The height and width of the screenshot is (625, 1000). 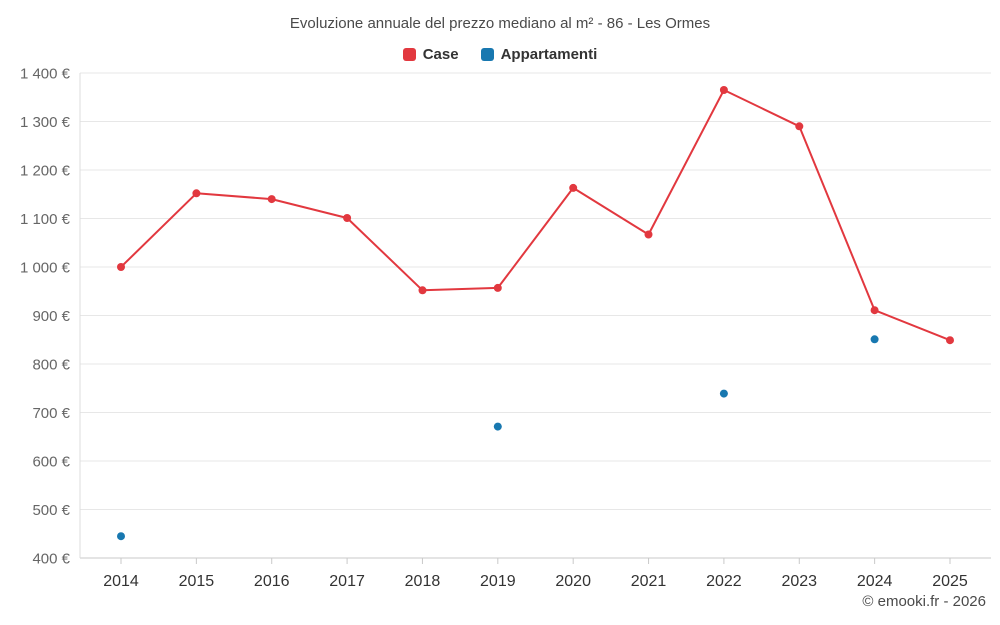 I want to click on y-axis-tick-label: 900 €, so click(x=51, y=316).